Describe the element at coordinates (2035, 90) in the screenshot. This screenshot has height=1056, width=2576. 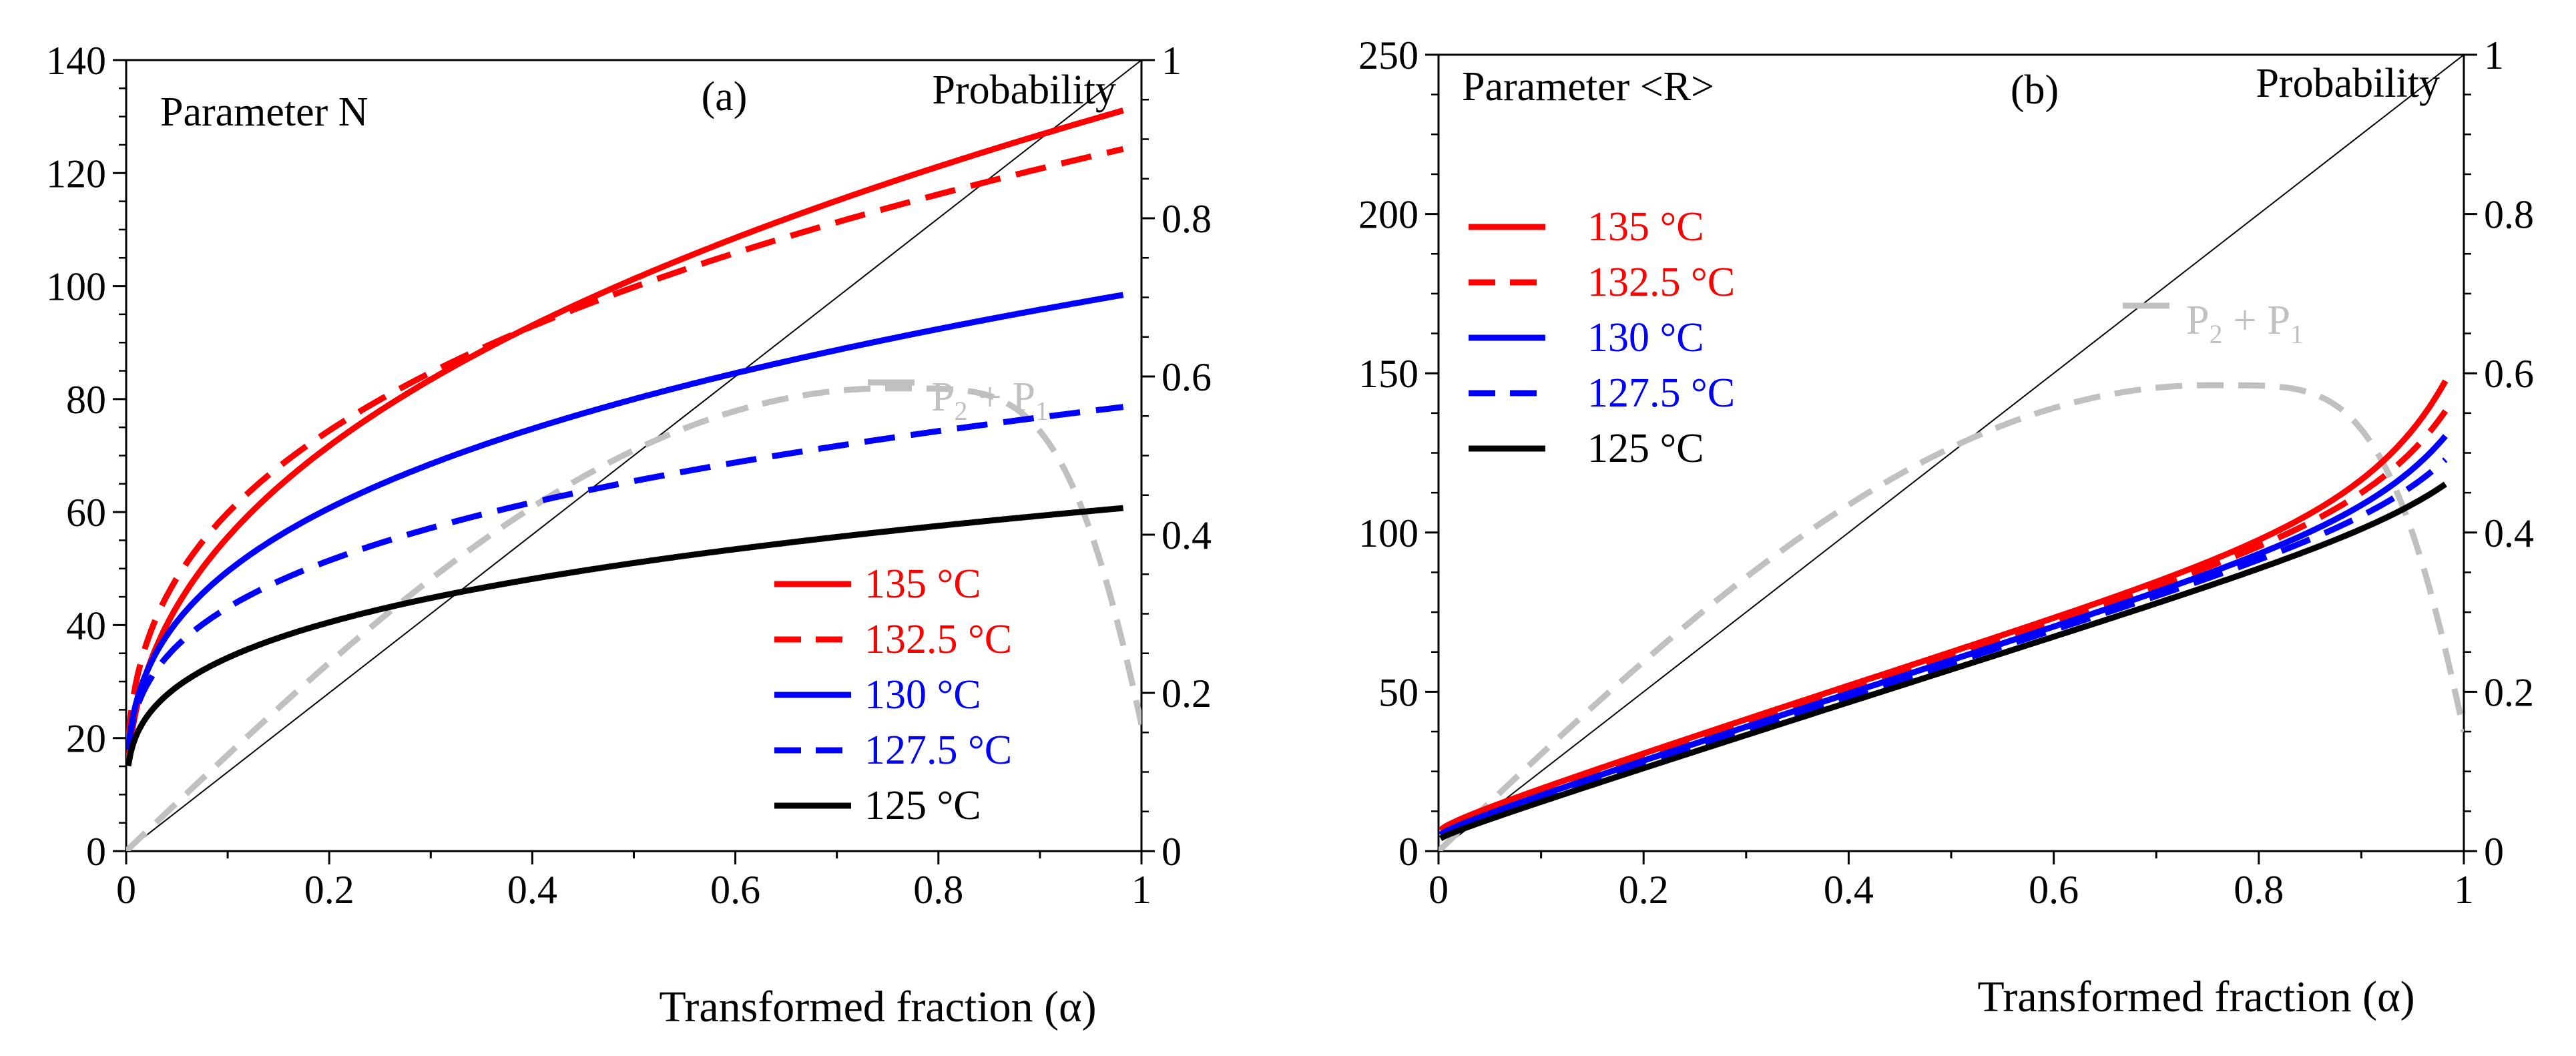
I see `panel-tag: (b)` at that location.